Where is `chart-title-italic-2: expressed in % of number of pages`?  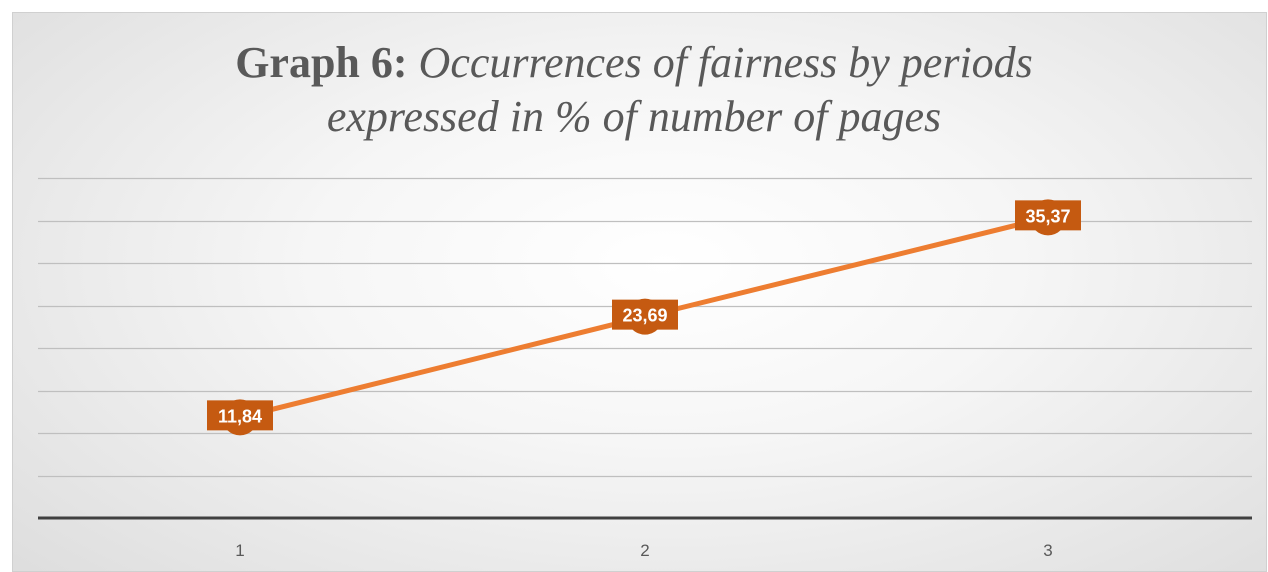 chart-title-italic-2: expressed in % of number of pages is located at coordinates (634, 116).